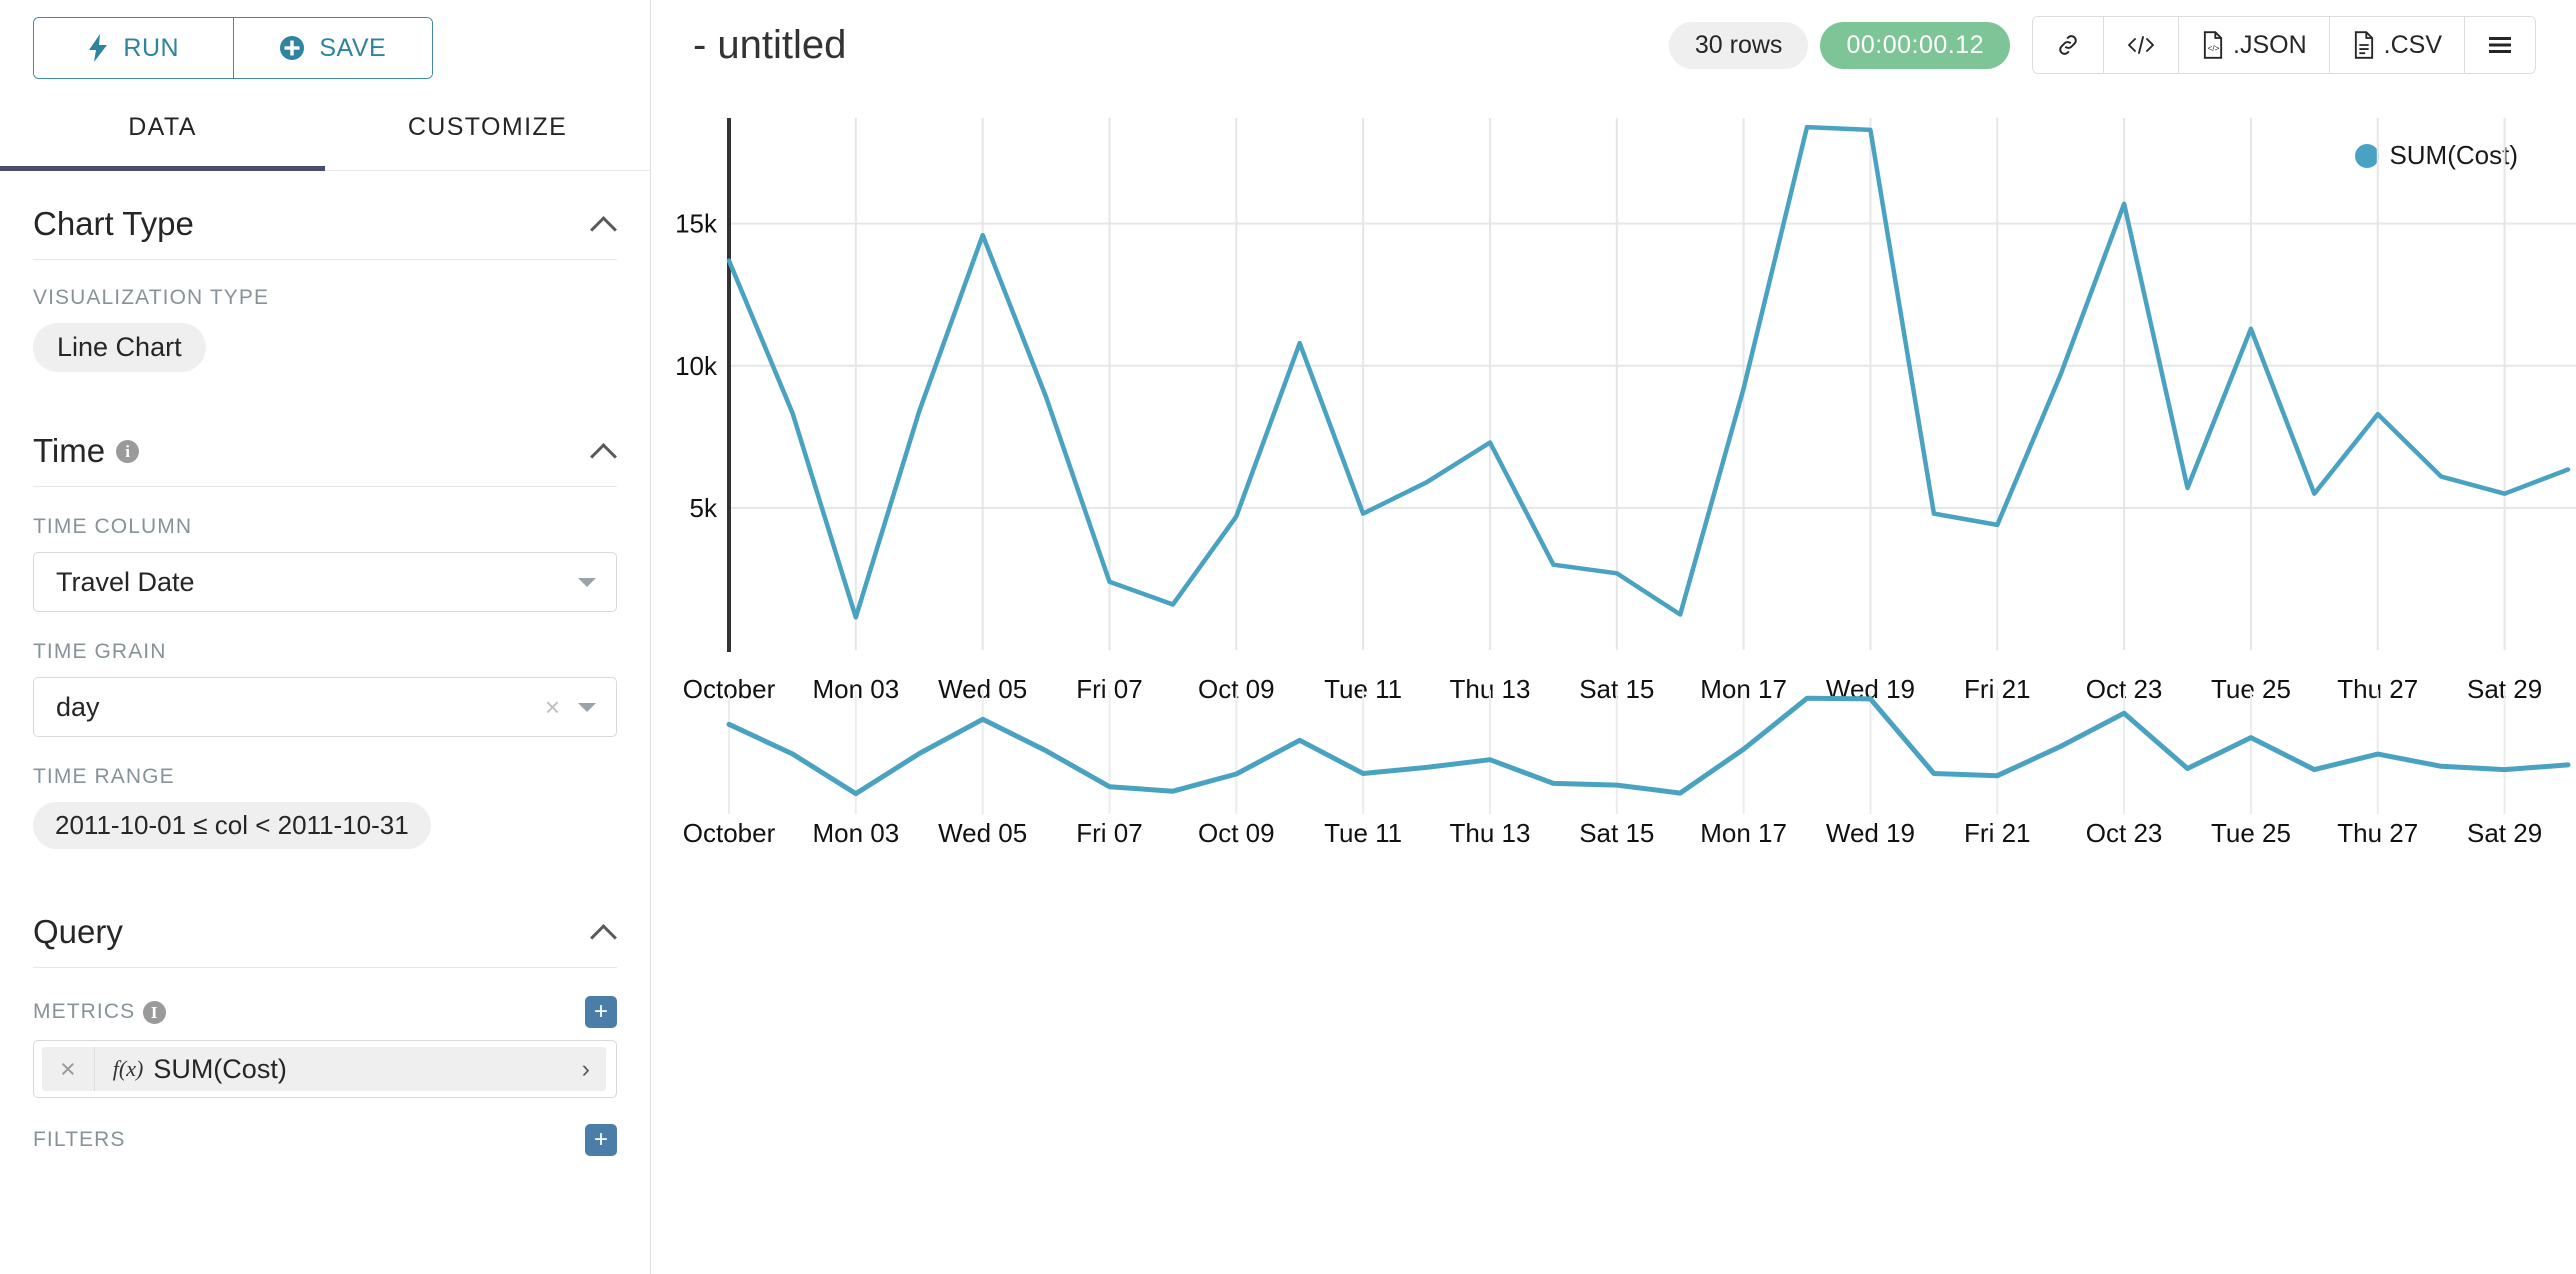  I want to click on svg-text: 15k, so click(696, 224).